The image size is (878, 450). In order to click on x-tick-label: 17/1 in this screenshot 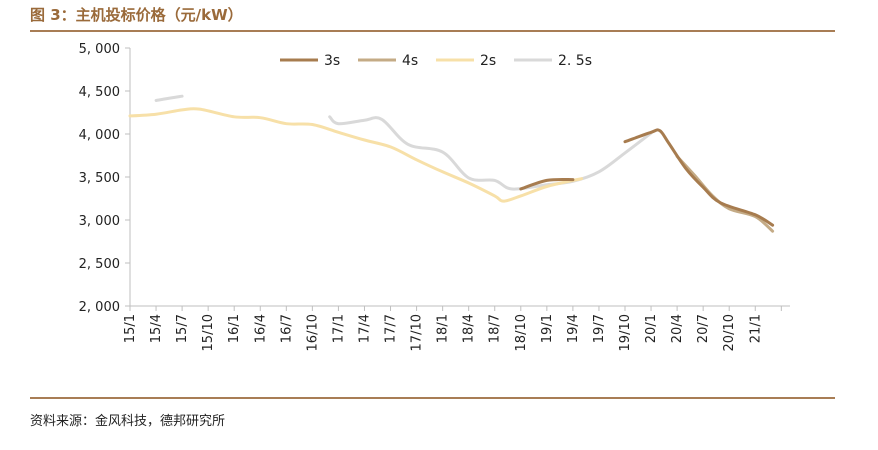, I will do `click(338, 328)`.